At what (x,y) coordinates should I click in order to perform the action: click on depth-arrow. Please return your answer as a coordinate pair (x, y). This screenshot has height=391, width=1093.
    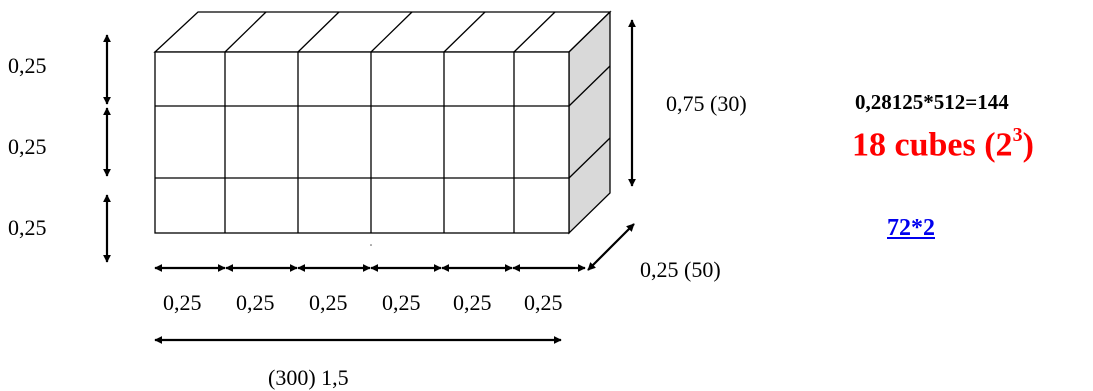
    Looking at the image, I should click on (611, 247).